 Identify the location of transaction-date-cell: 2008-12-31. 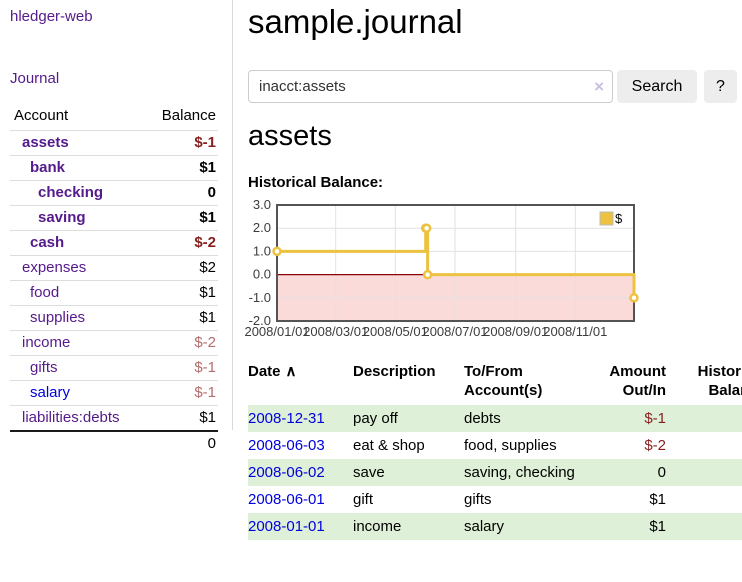
(300, 418).